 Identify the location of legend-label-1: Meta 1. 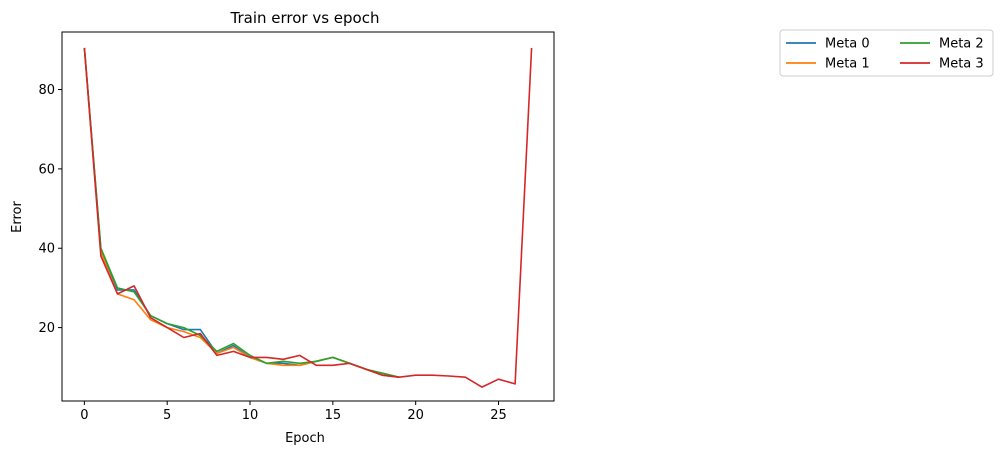
(847, 64).